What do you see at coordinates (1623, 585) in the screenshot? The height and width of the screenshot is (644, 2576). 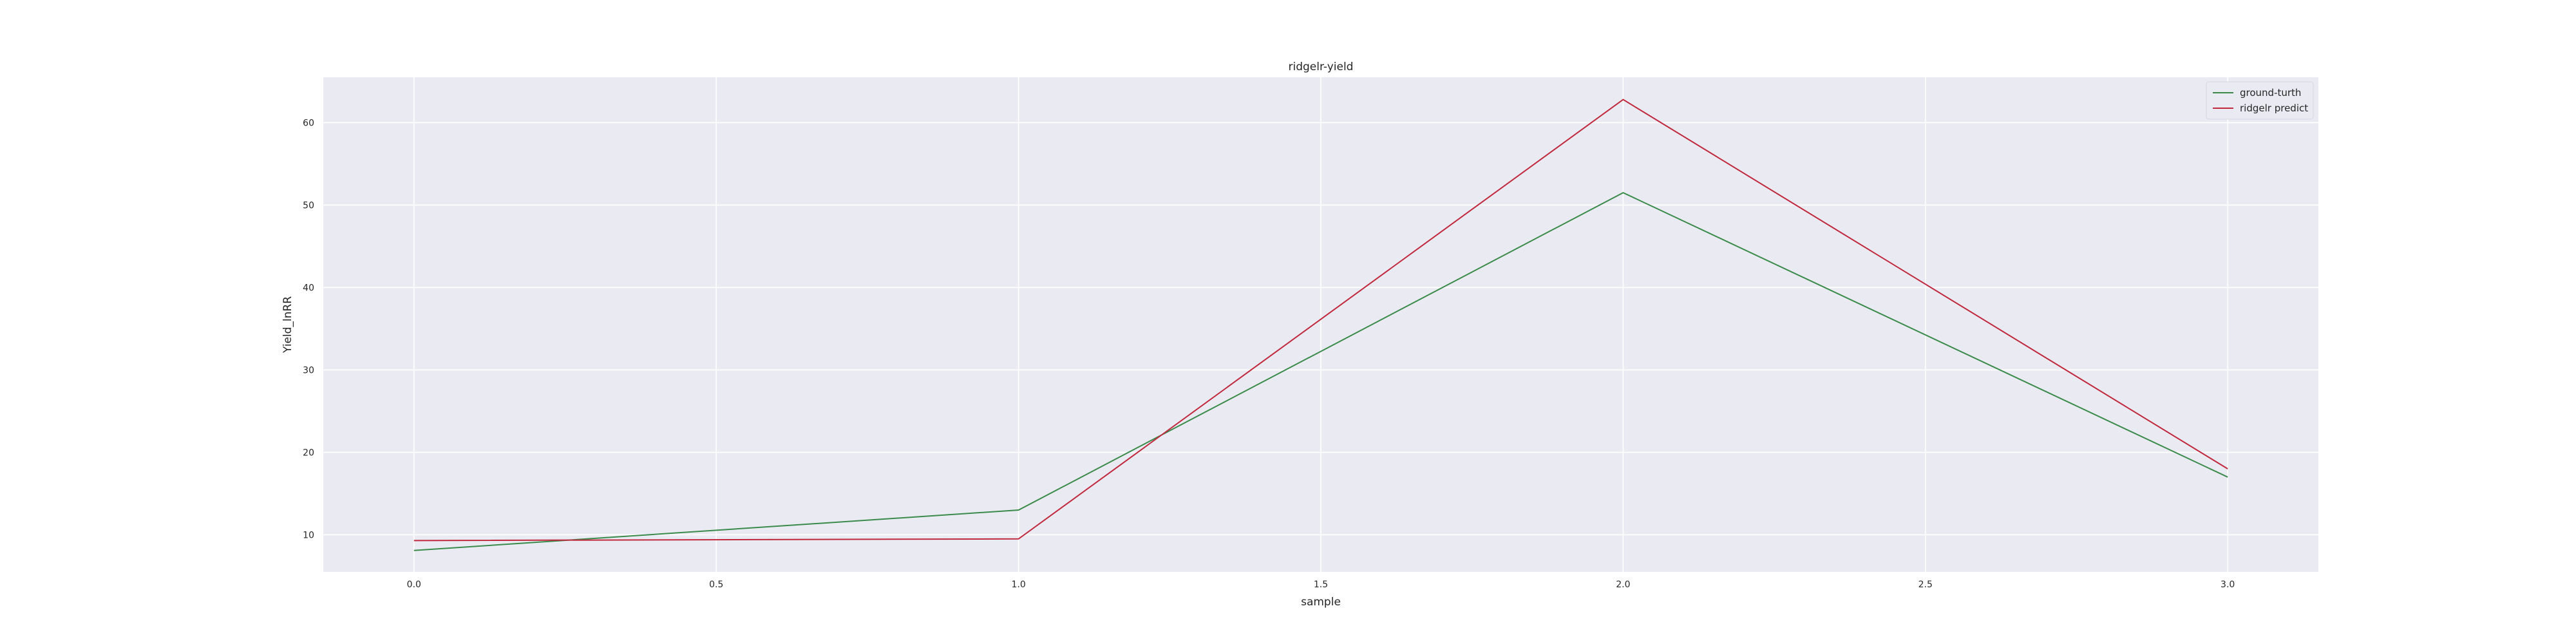 I see `x-tick-label: 2.0` at bounding box center [1623, 585].